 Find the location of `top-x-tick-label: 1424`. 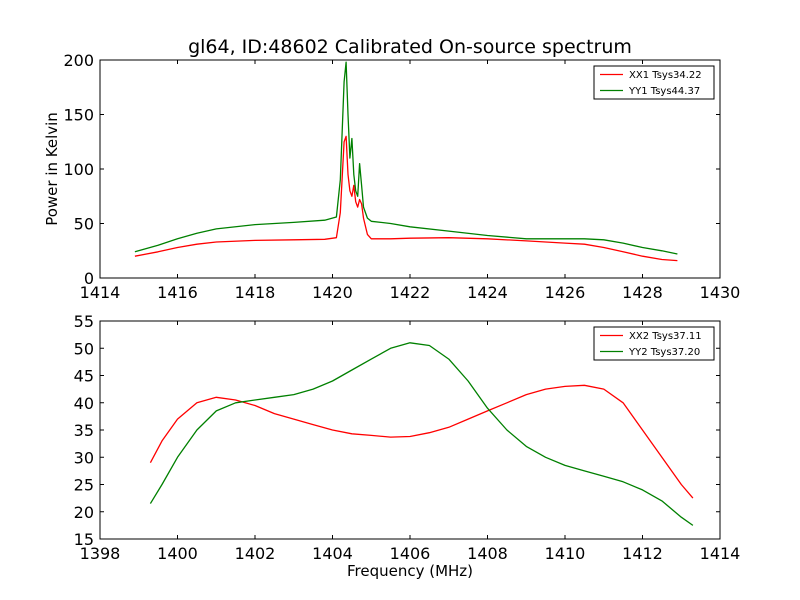

top-x-tick-label: 1424 is located at coordinates (487, 292).